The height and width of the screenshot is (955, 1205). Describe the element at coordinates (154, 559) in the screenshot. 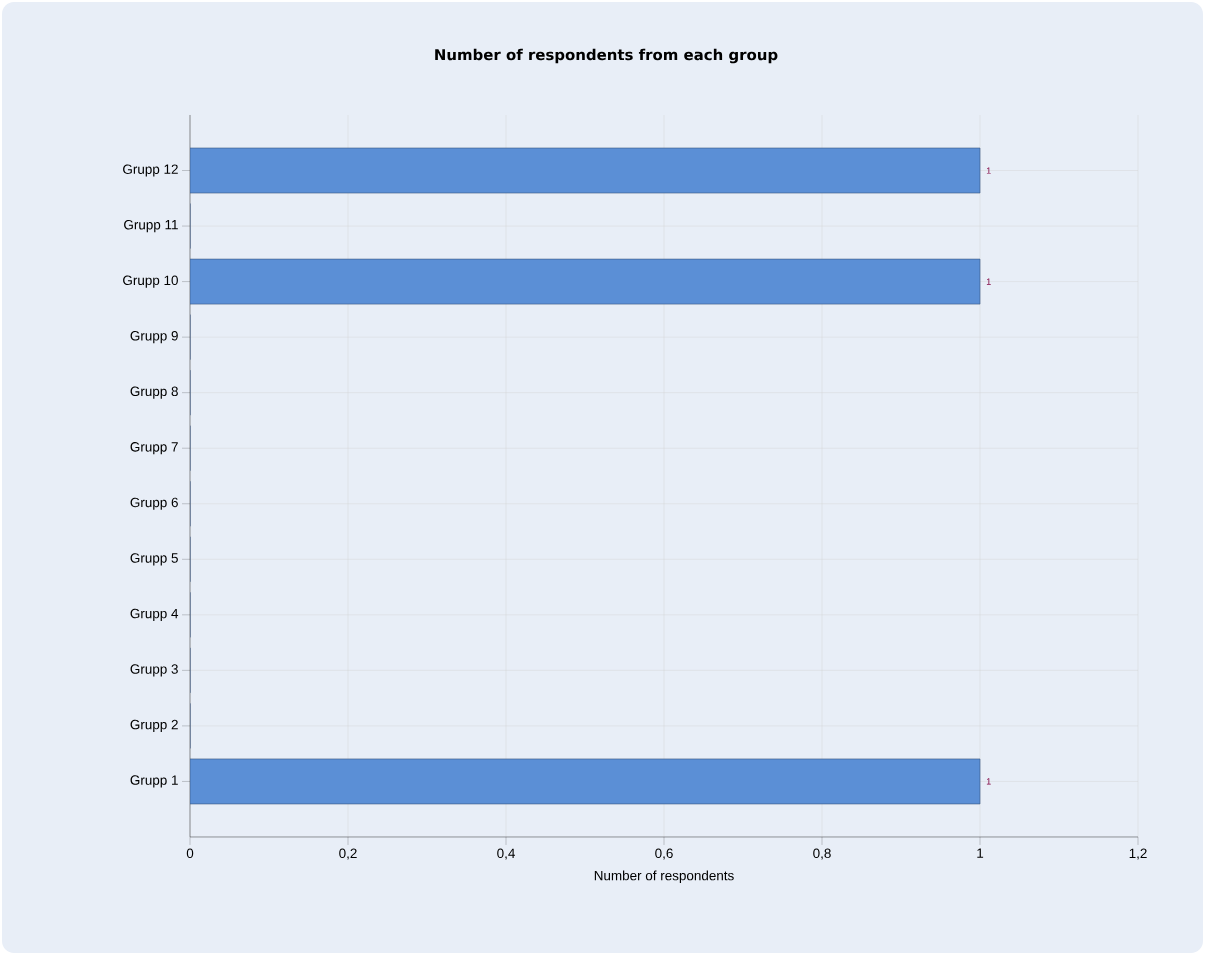

I see `y-tick-label: Grupp 5` at that location.